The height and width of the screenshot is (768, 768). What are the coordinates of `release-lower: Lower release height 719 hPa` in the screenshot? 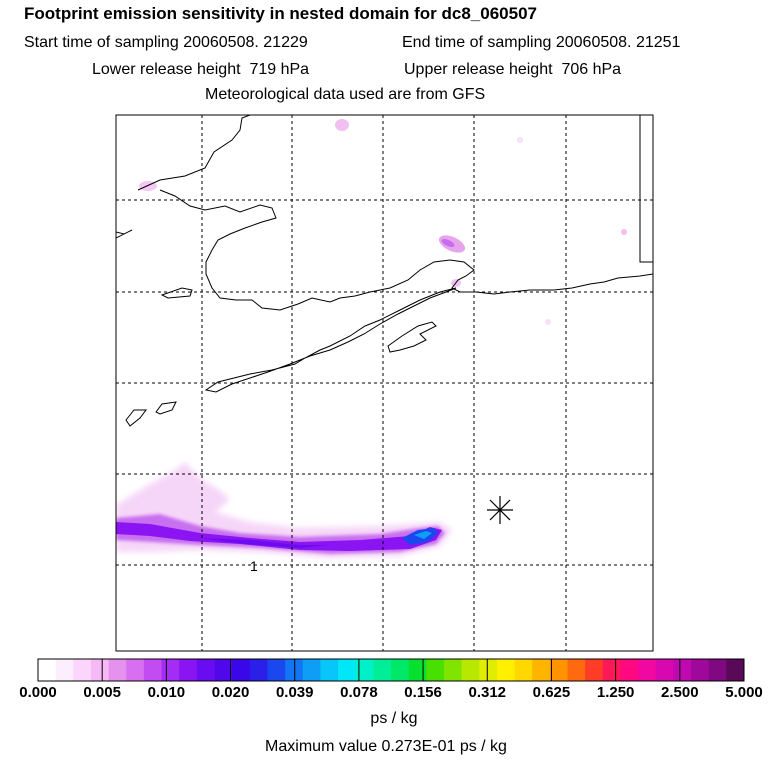 It's located at (200, 70).